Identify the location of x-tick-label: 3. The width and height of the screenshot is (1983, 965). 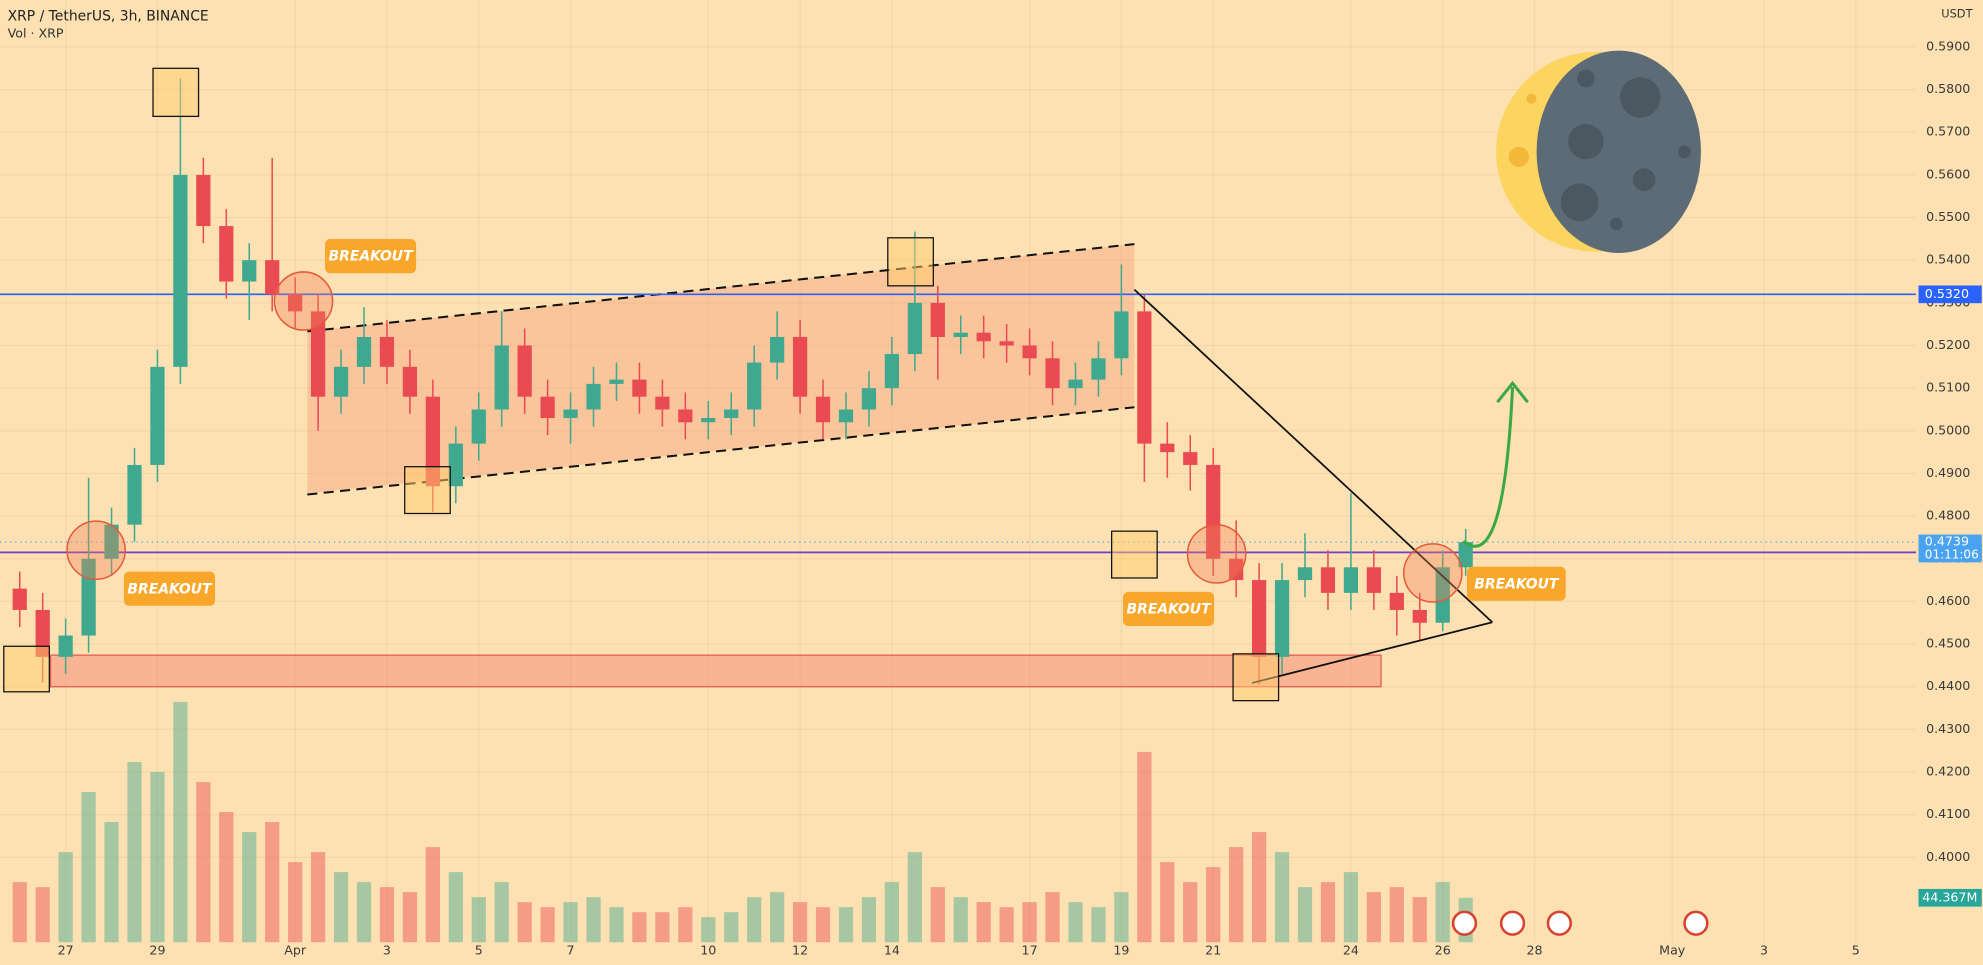
(1764, 950).